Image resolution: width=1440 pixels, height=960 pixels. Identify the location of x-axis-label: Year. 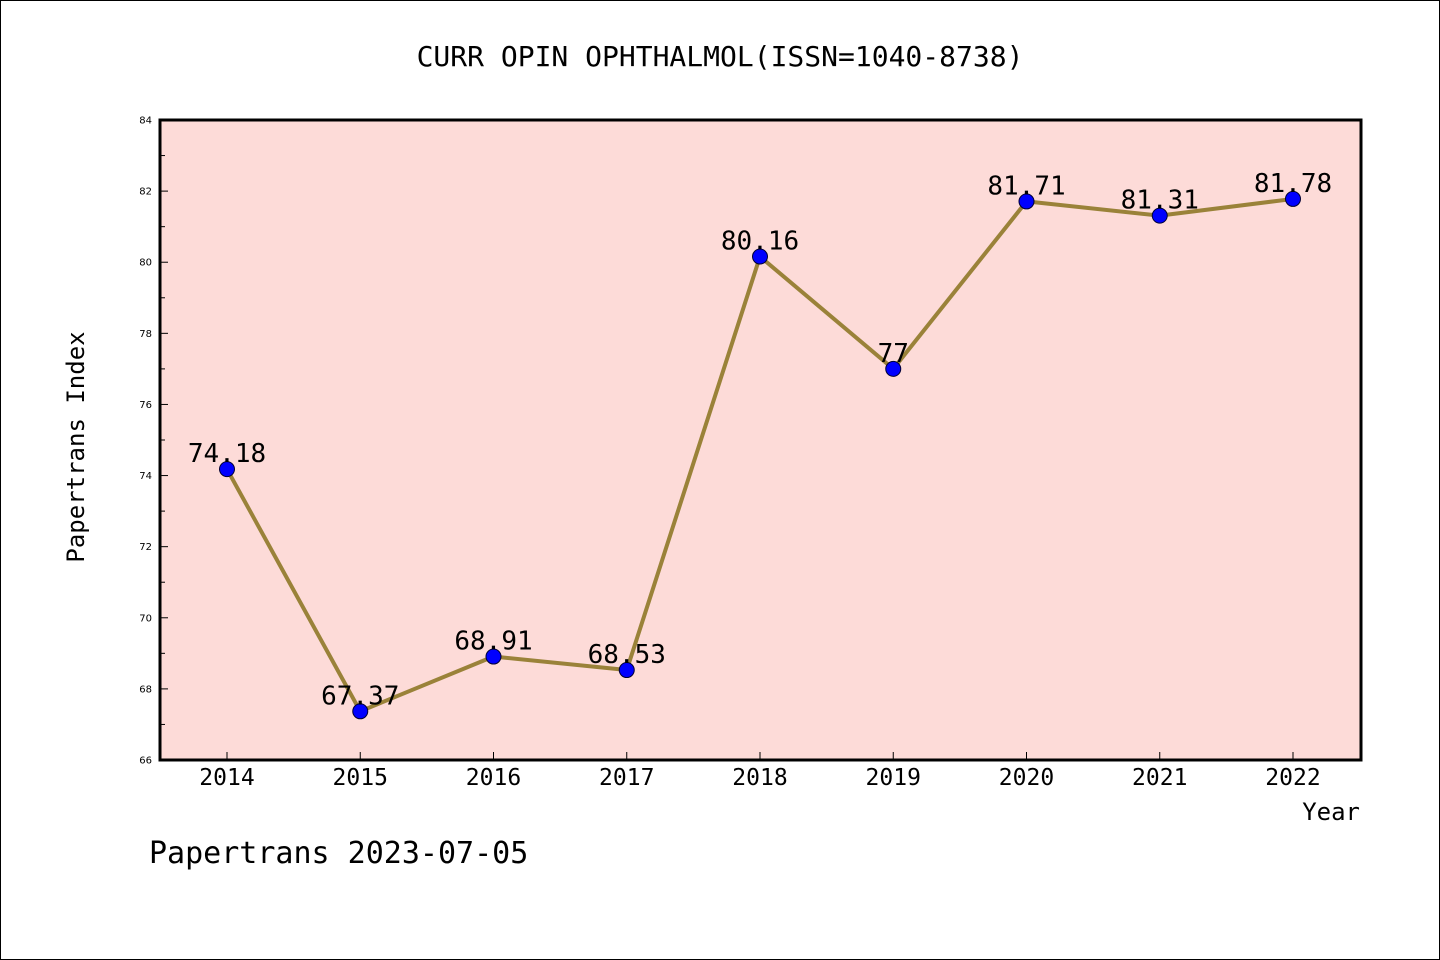
(1331, 812).